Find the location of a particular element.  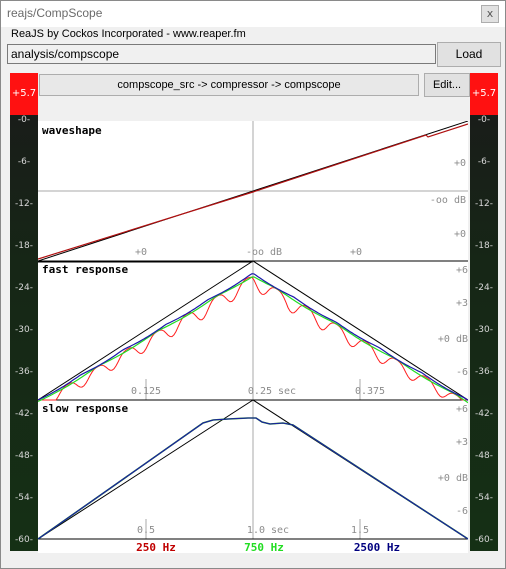

waveshape-title: waveshape is located at coordinates (72, 130).